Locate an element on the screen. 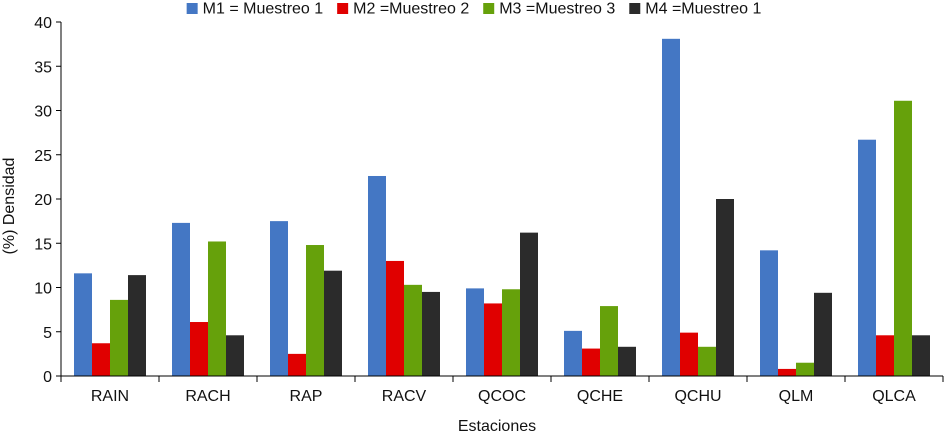 This screenshot has width=948, height=434. legend-item-m2: M2 =Muestreo 2 is located at coordinates (403, 9).